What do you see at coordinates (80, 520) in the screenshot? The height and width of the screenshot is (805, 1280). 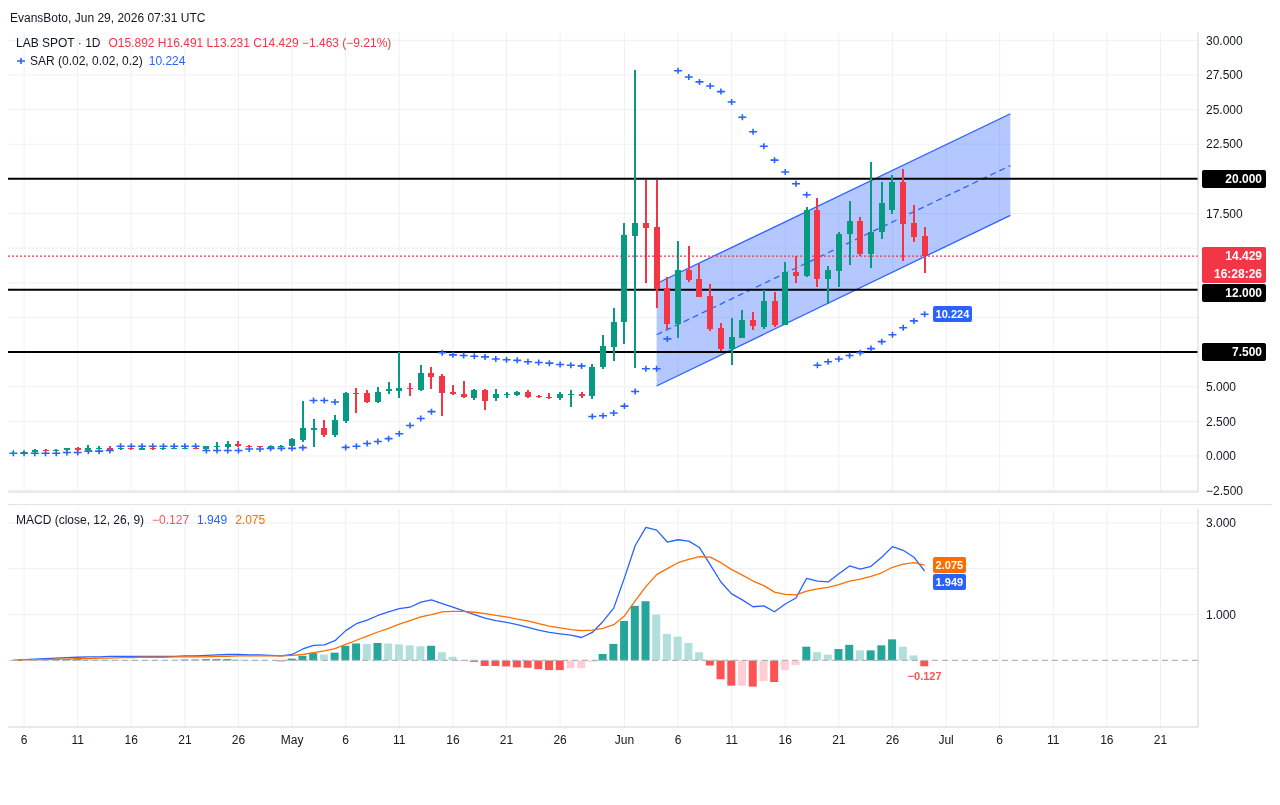 I see `chart-title: MACD (close, 12, 26, 9)` at bounding box center [80, 520].